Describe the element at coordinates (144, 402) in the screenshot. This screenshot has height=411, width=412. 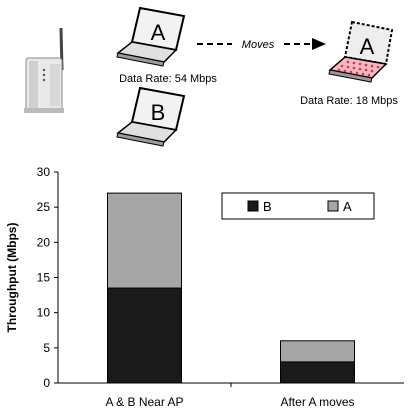
I see `x-tick-label: A & B Near AP` at that location.